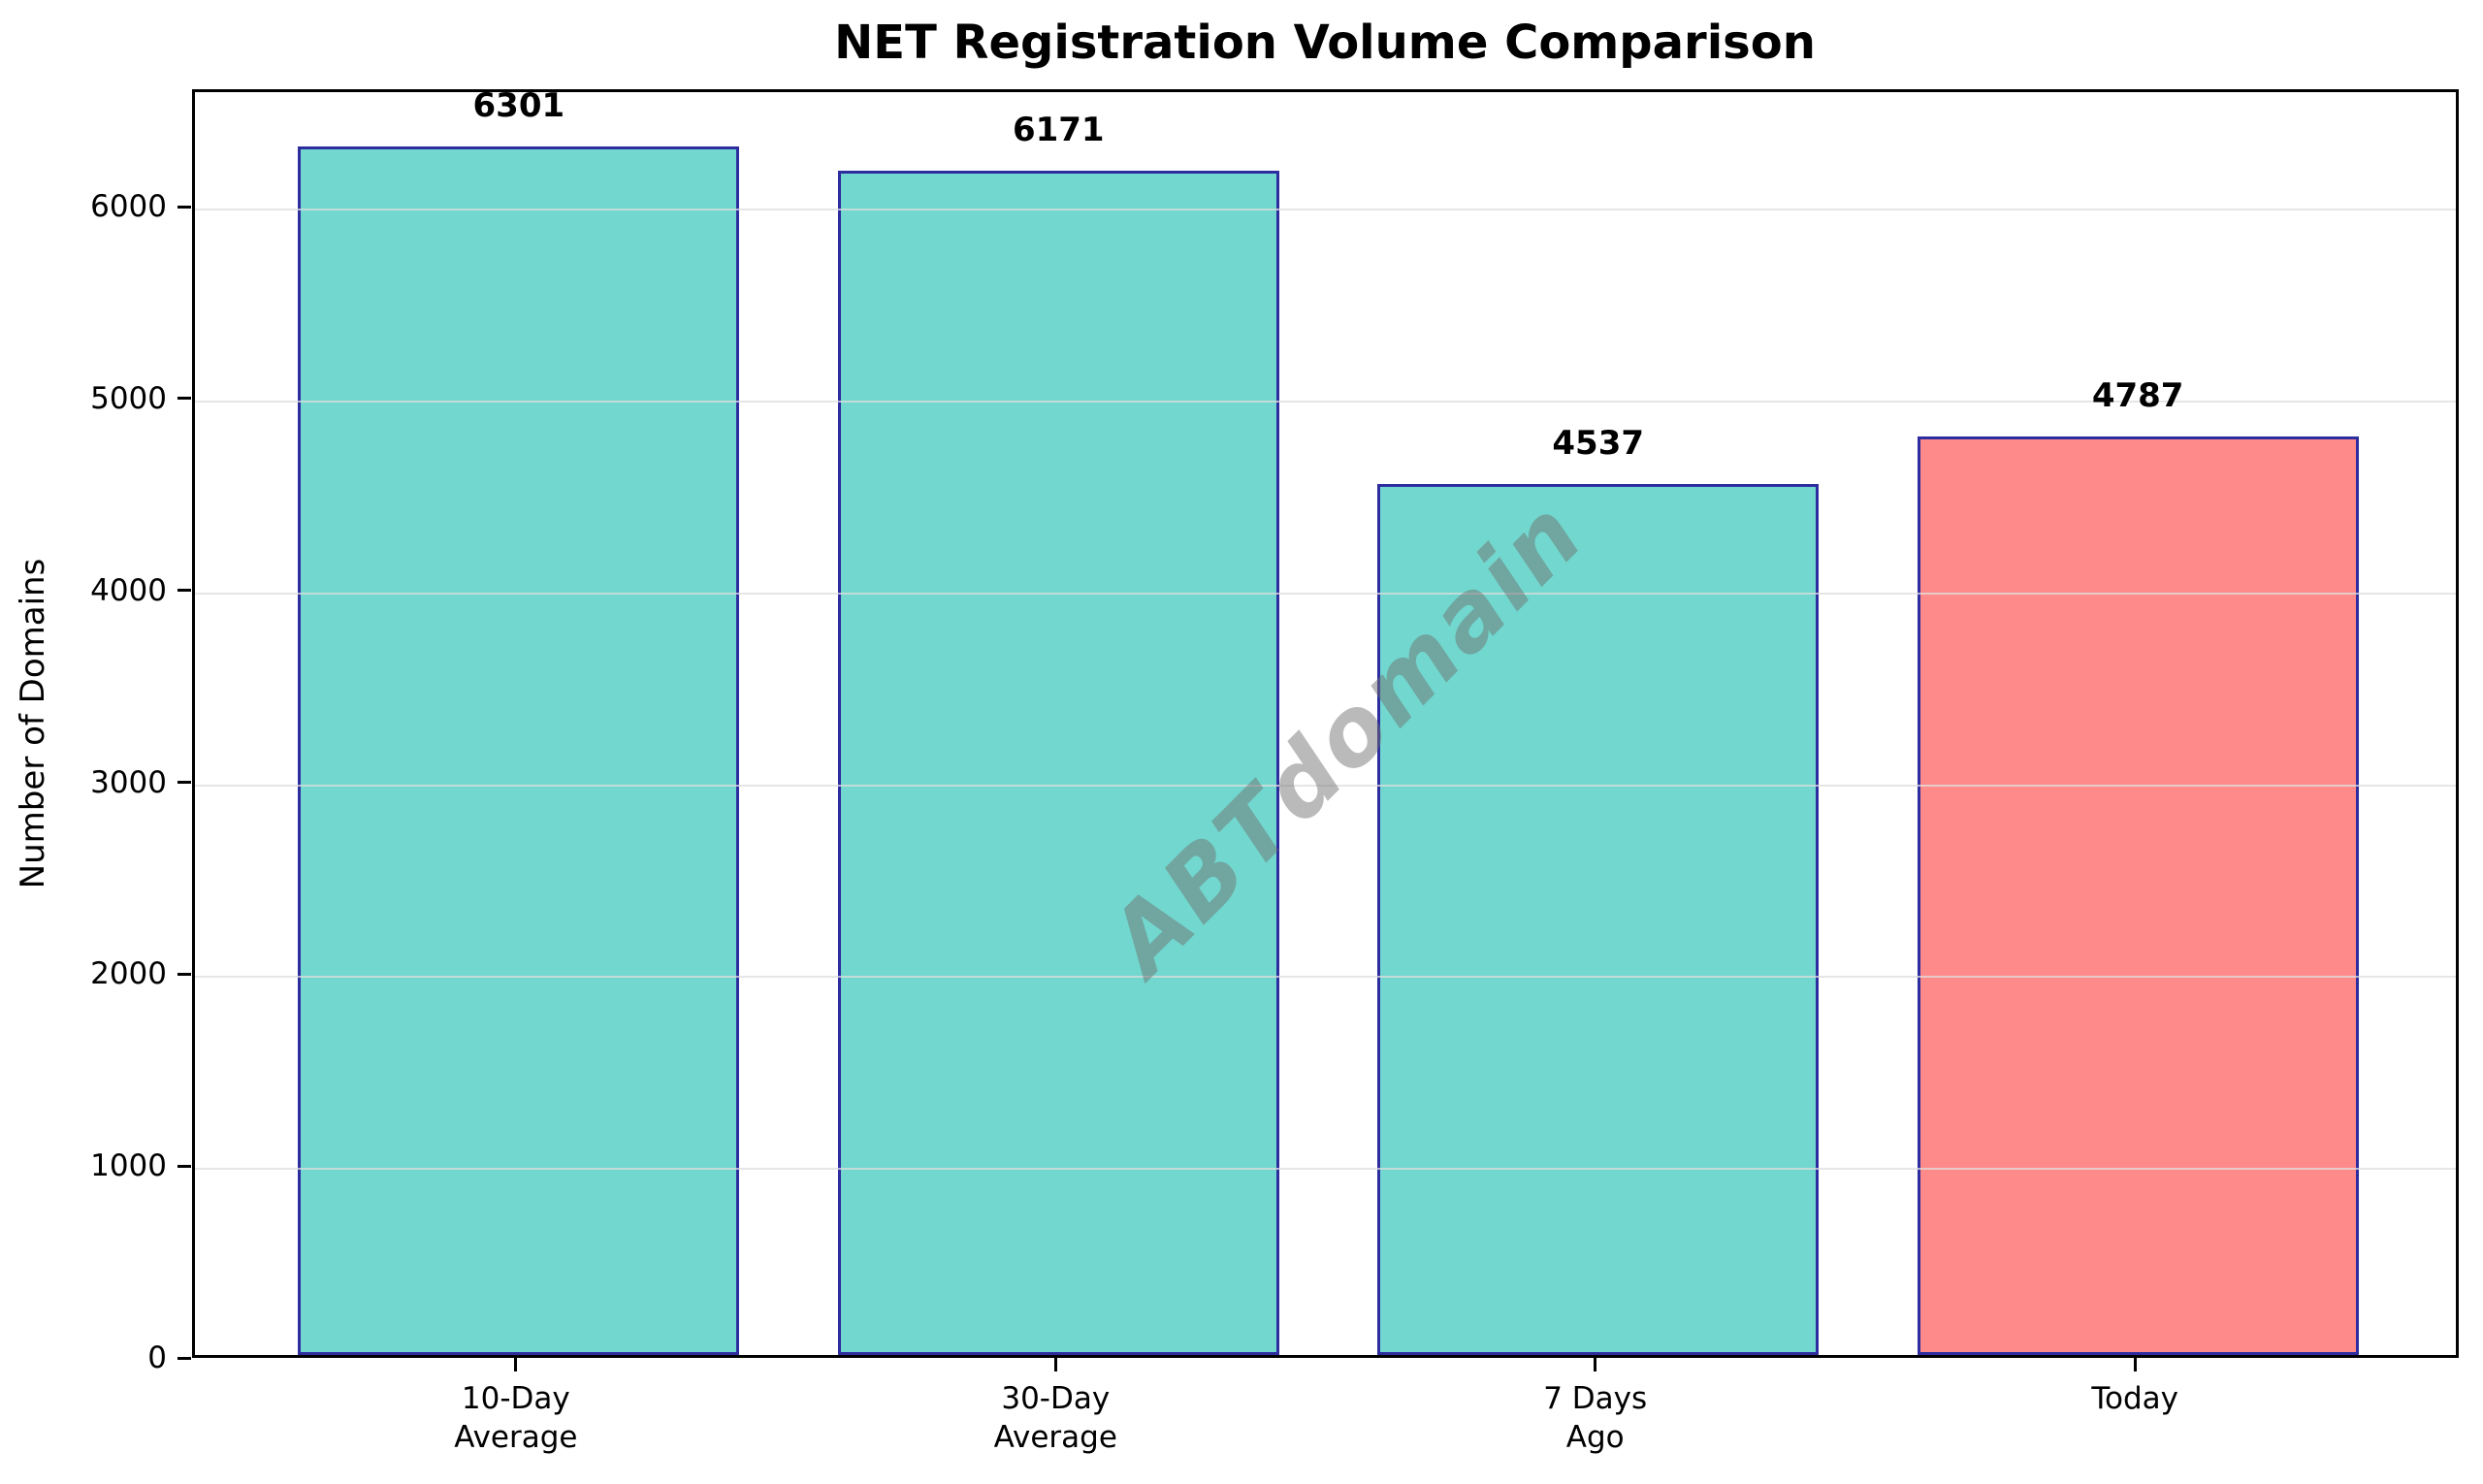 Image resolution: width=2483 pixels, height=1484 pixels. I want to click on x-tick-label-1: 30-Day Average, so click(1055, 1418).